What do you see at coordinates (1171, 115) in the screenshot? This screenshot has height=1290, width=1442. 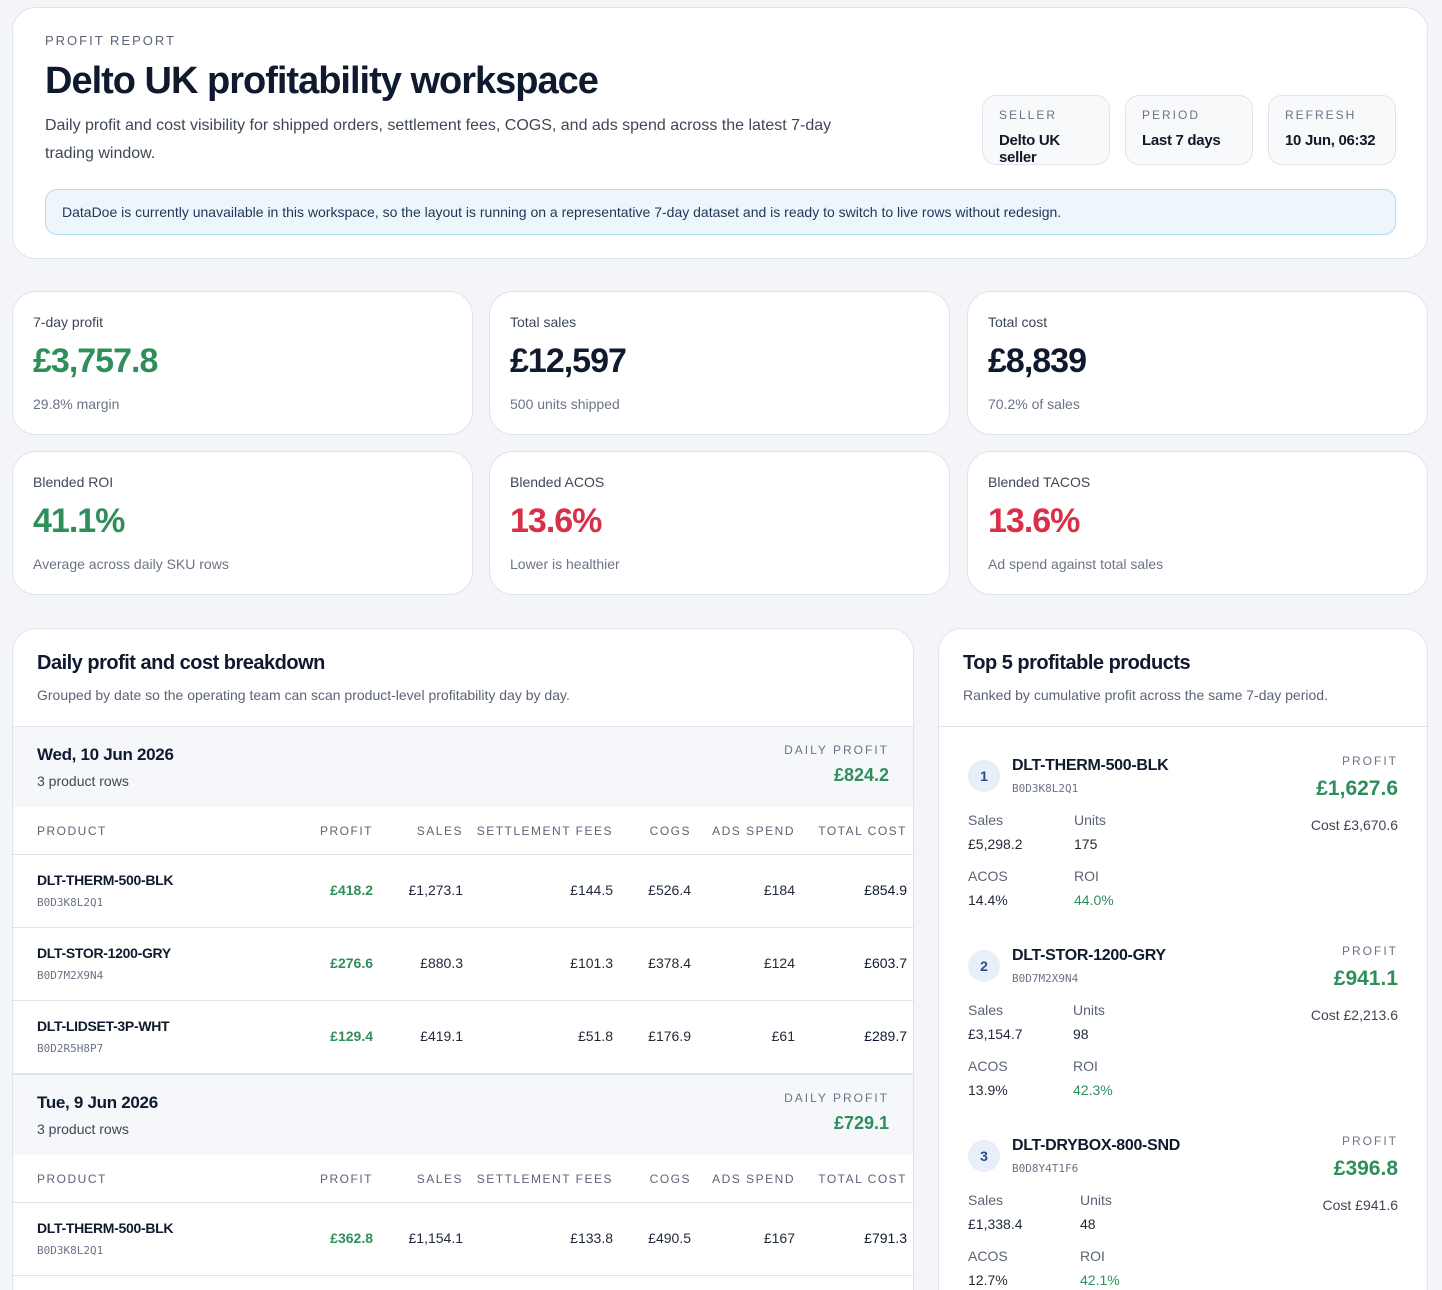 I see `period-label: PERIOD` at bounding box center [1171, 115].